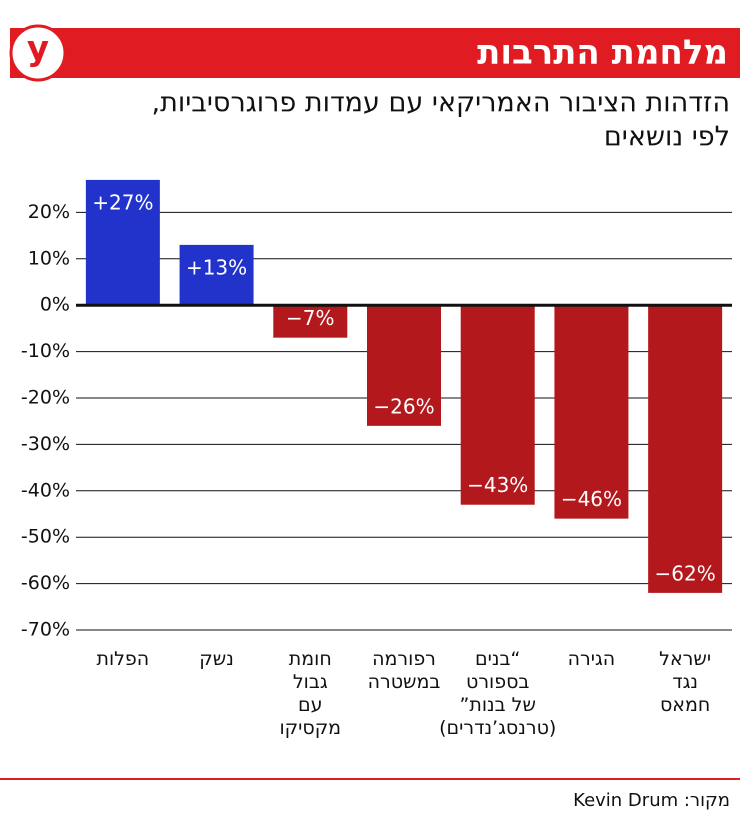 Image resolution: width=740 pixels, height=821 pixels. What do you see at coordinates (45, 398) in the screenshot?
I see `y-tick-label: -20%` at bounding box center [45, 398].